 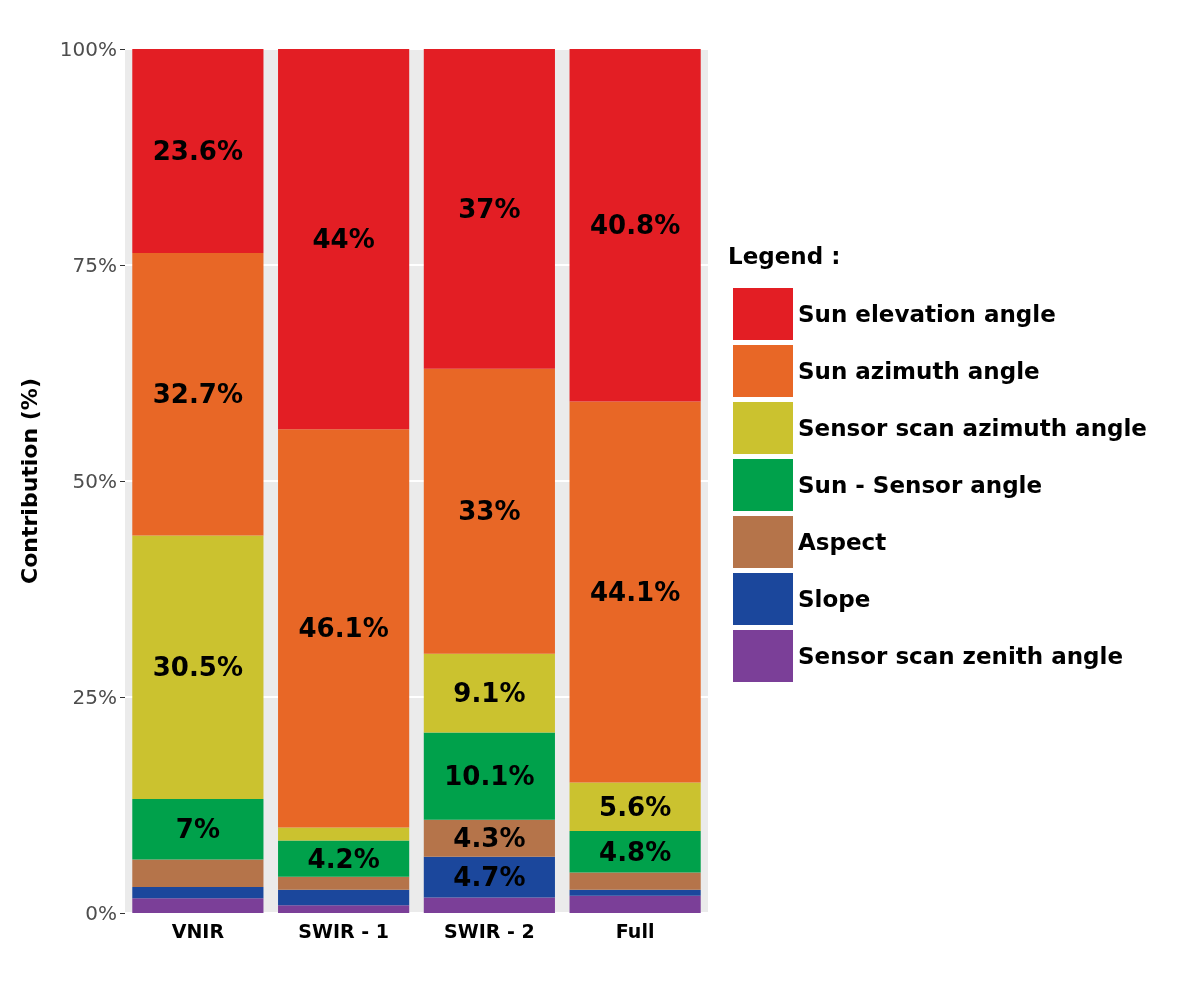 What do you see at coordinates (29, 481) in the screenshot?
I see `y-axis-title: Contribution (%)` at bounding box center [29, 481].